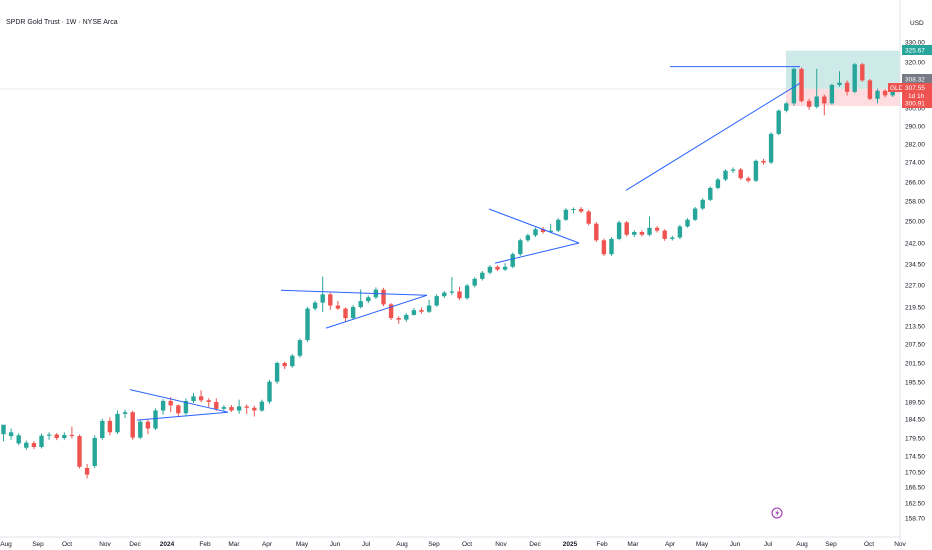 This screenshot has width=932, height=550. Describe the element at coordinates (915, 326) in the screenshot. I see `y-tick-label: 213.50` at that location.